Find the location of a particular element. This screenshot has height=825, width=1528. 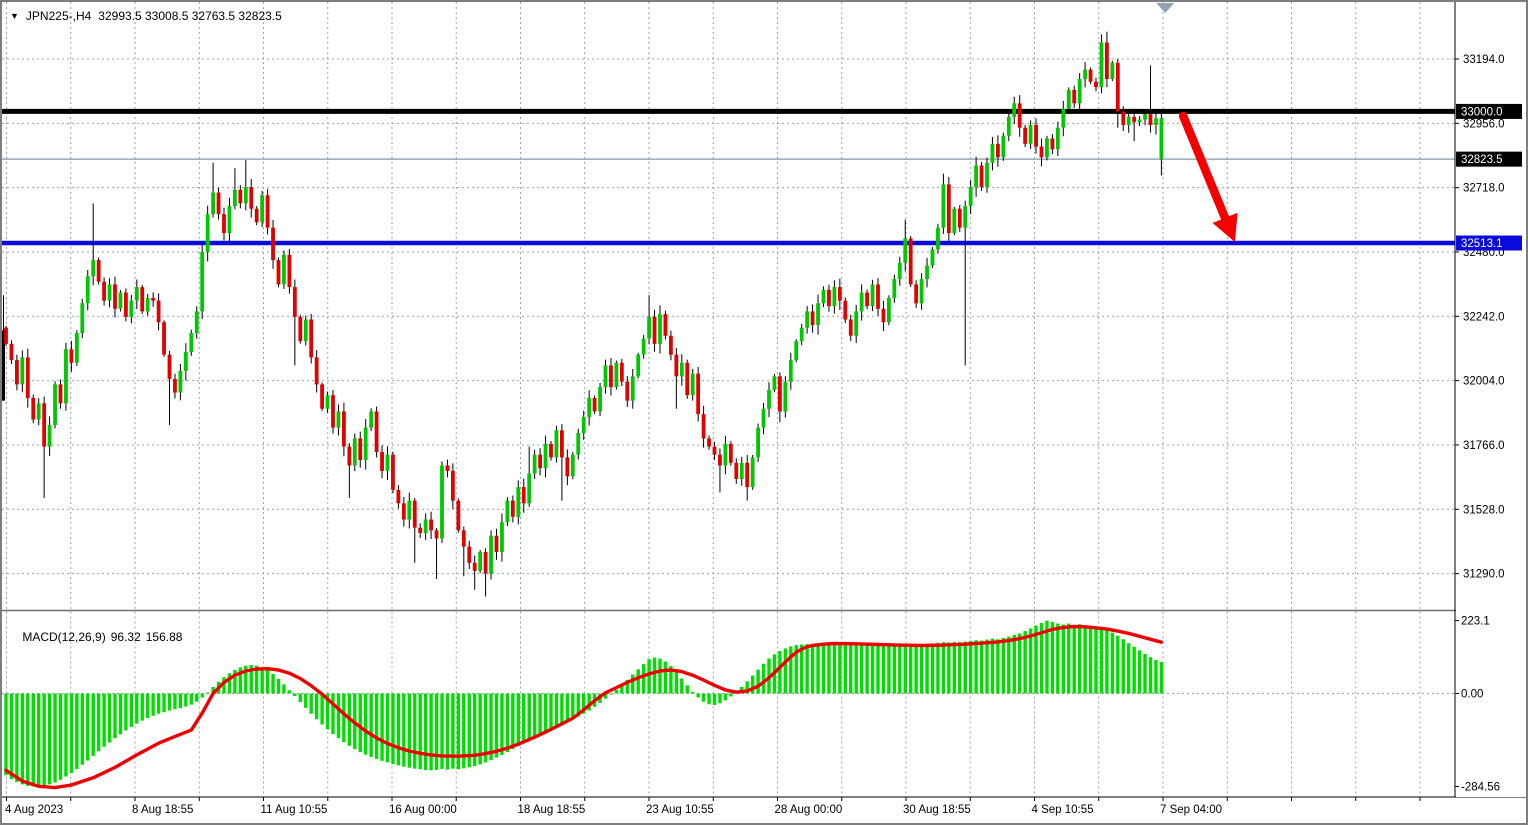

macd-tick-label: 223.1 is located at coordinates (1475, 622).